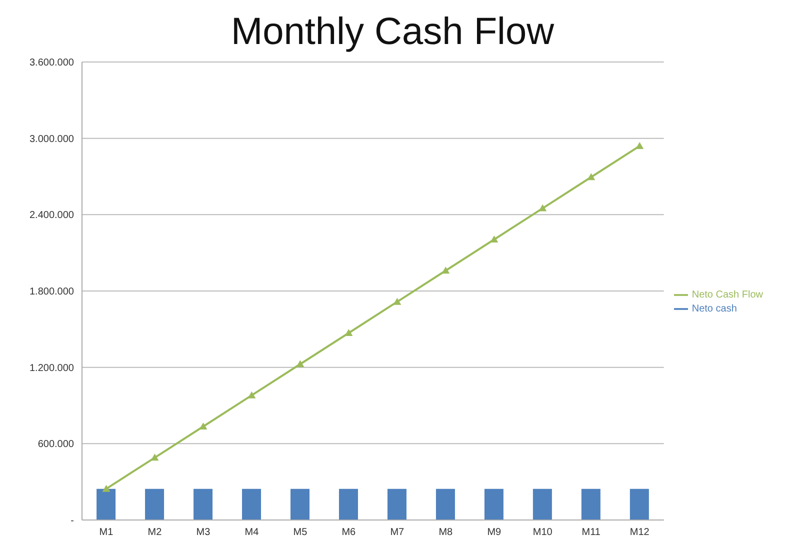 The height and width of the screenshot is (558, 785). What do you see at coordinates (727, 295) in the screenshot?
I see `legend-label: Neto Cash Flow` at bounding box center [727, 295].